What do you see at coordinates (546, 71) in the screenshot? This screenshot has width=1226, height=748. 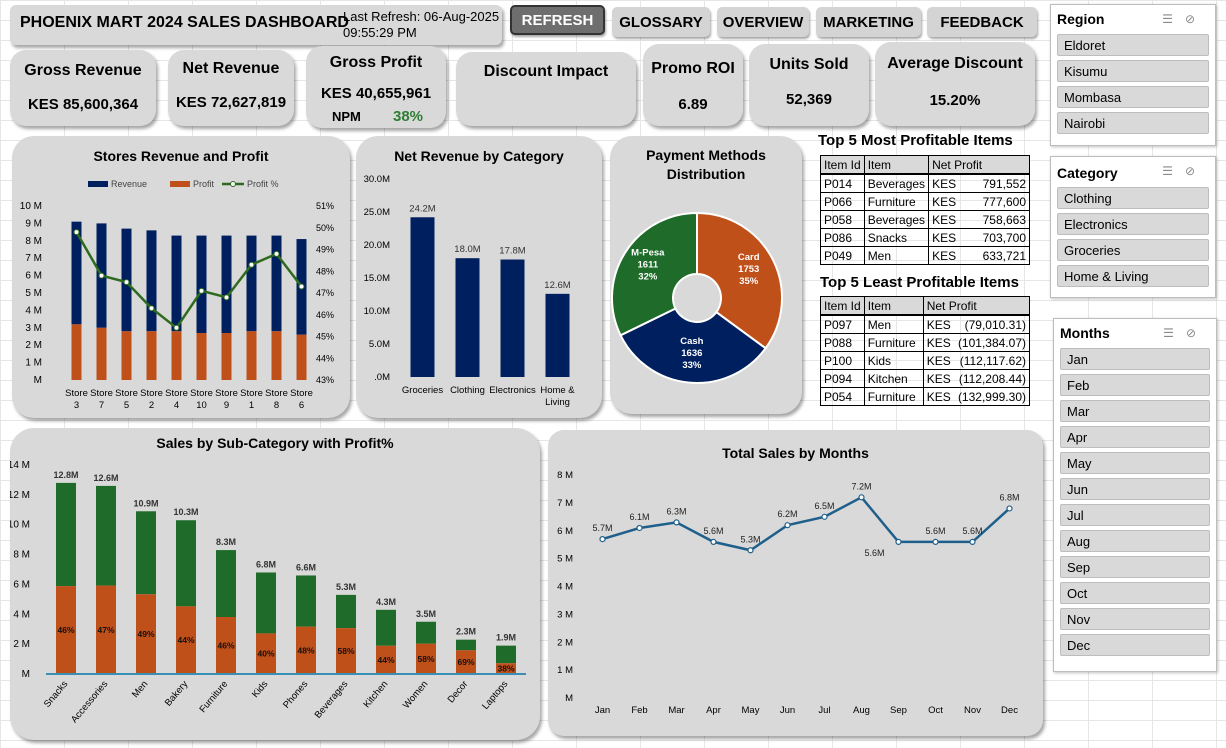 I see `kpi-title: Discount Impact` at bounding box center [546, 71].